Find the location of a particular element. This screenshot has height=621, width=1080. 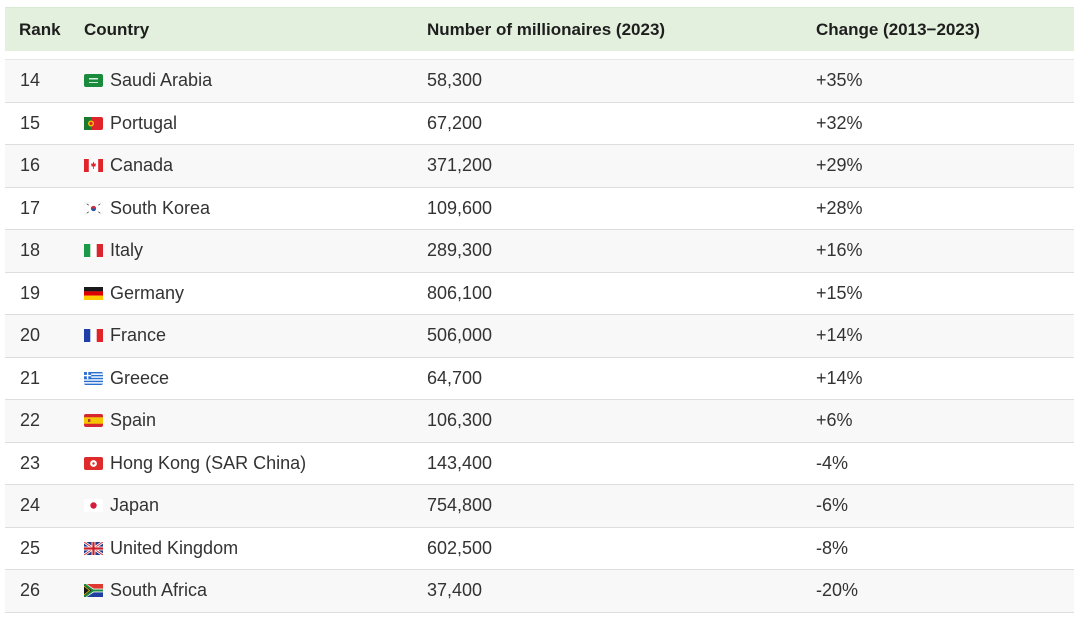

table-row: 15 Portugal 67,200 +32% is located at coordinates (539, 123).